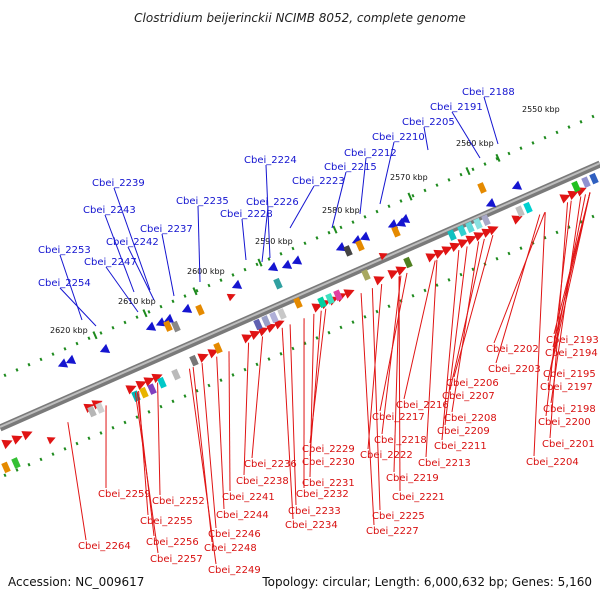 The height and width of the screenshot is (600, 600). I want to click on lower-gene-label: Cbei_2225, so click(398, 516).